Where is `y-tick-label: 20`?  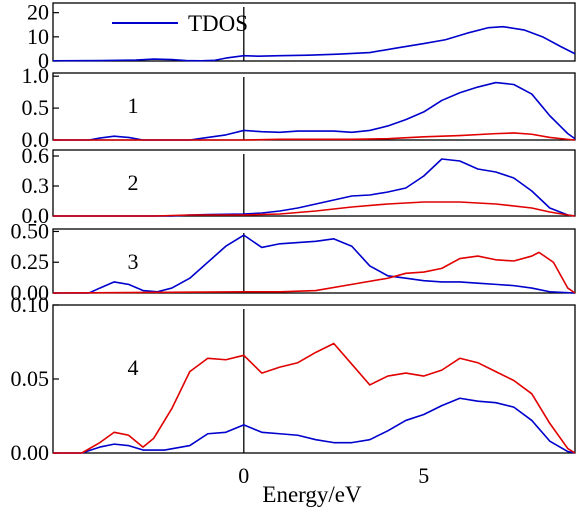 y-tick-label: 20 is located at coordinates (38, 12).